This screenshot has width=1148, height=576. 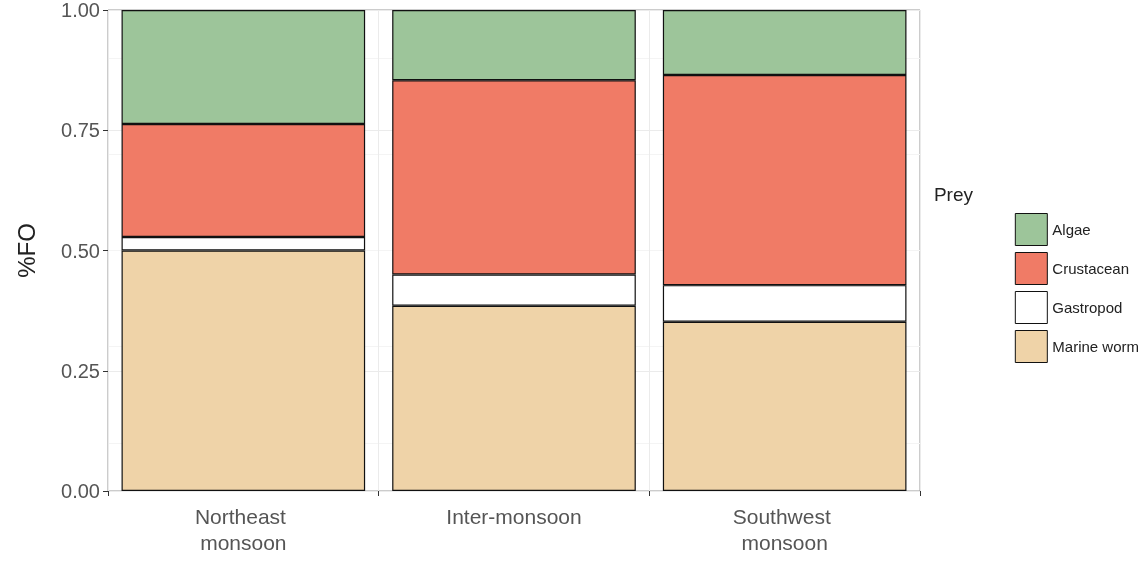 What do you see at coordinates (953, 194) in the screenshot?
I see `legend-title: Prey` at bounding box center [953, 194].